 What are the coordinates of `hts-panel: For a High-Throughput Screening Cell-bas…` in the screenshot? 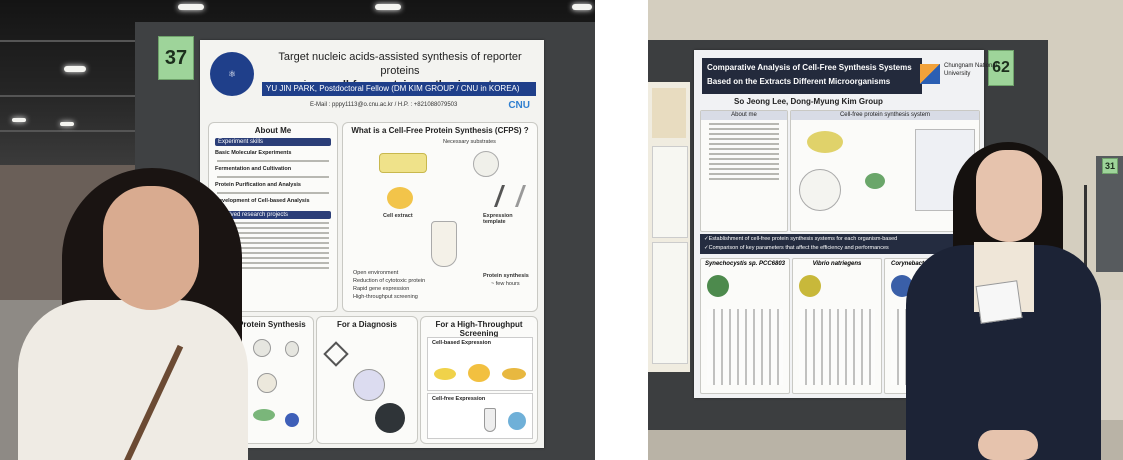 It's located at (479, 380).